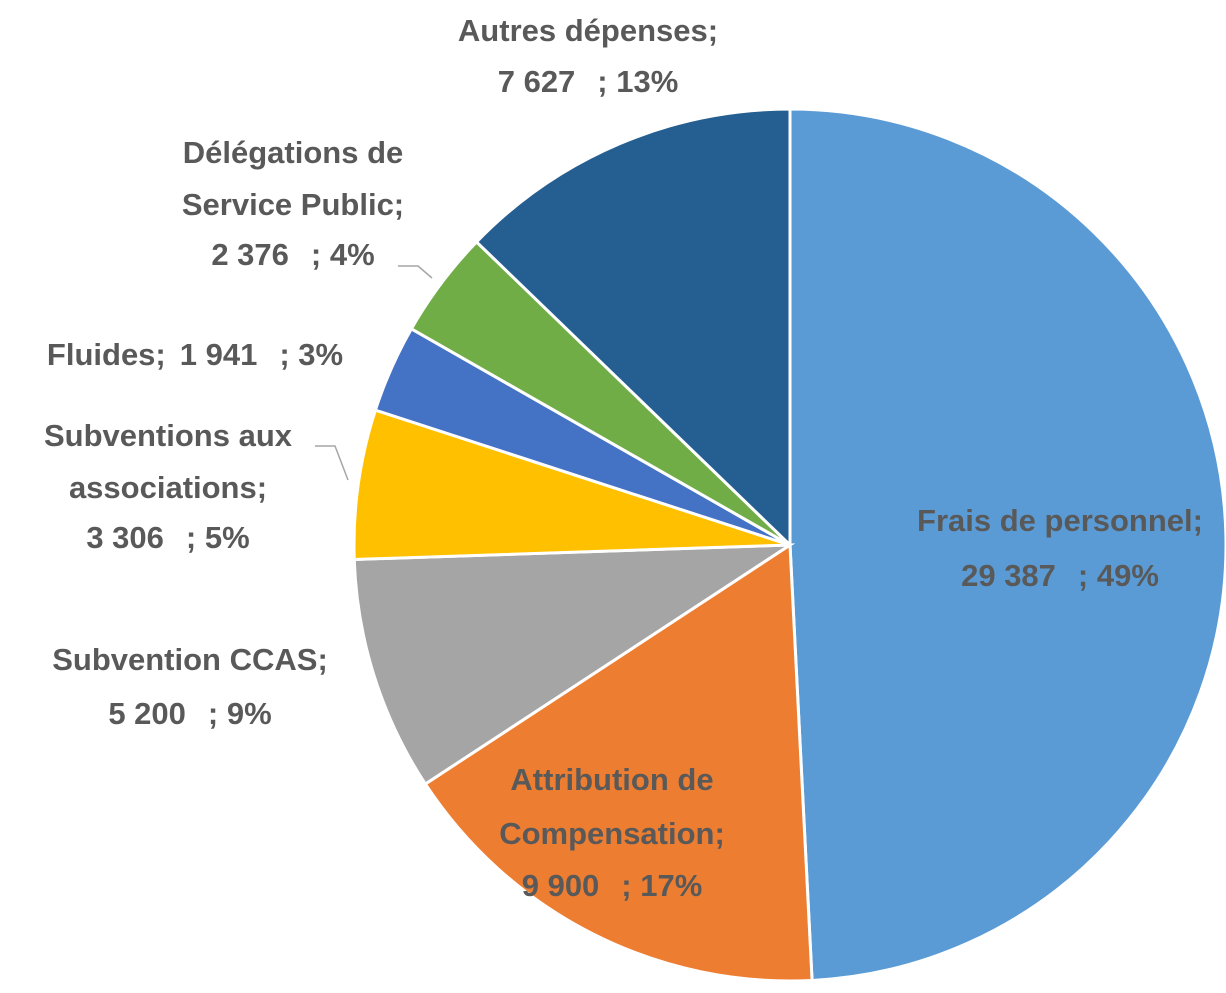 The height and width of the screenshot is (993, 1226). I want to click on percent-label: ; 13%, so click(637, 81).